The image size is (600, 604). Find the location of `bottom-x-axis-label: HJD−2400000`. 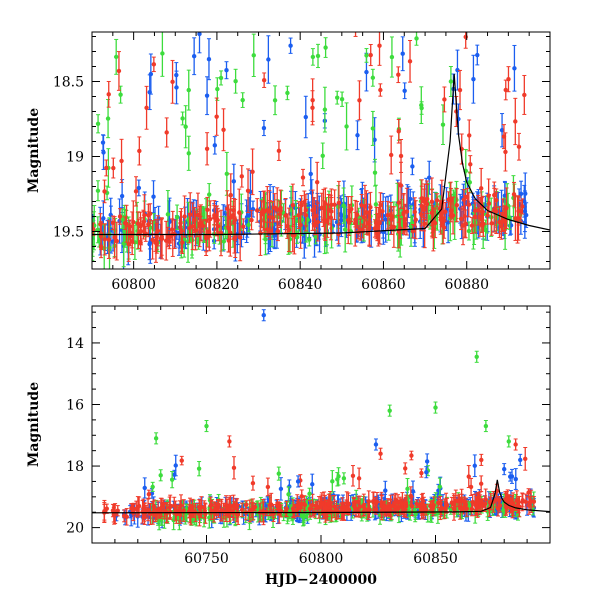

bottom-x-axis-label: HJD−2400000 is located at coordinates (321, 580).